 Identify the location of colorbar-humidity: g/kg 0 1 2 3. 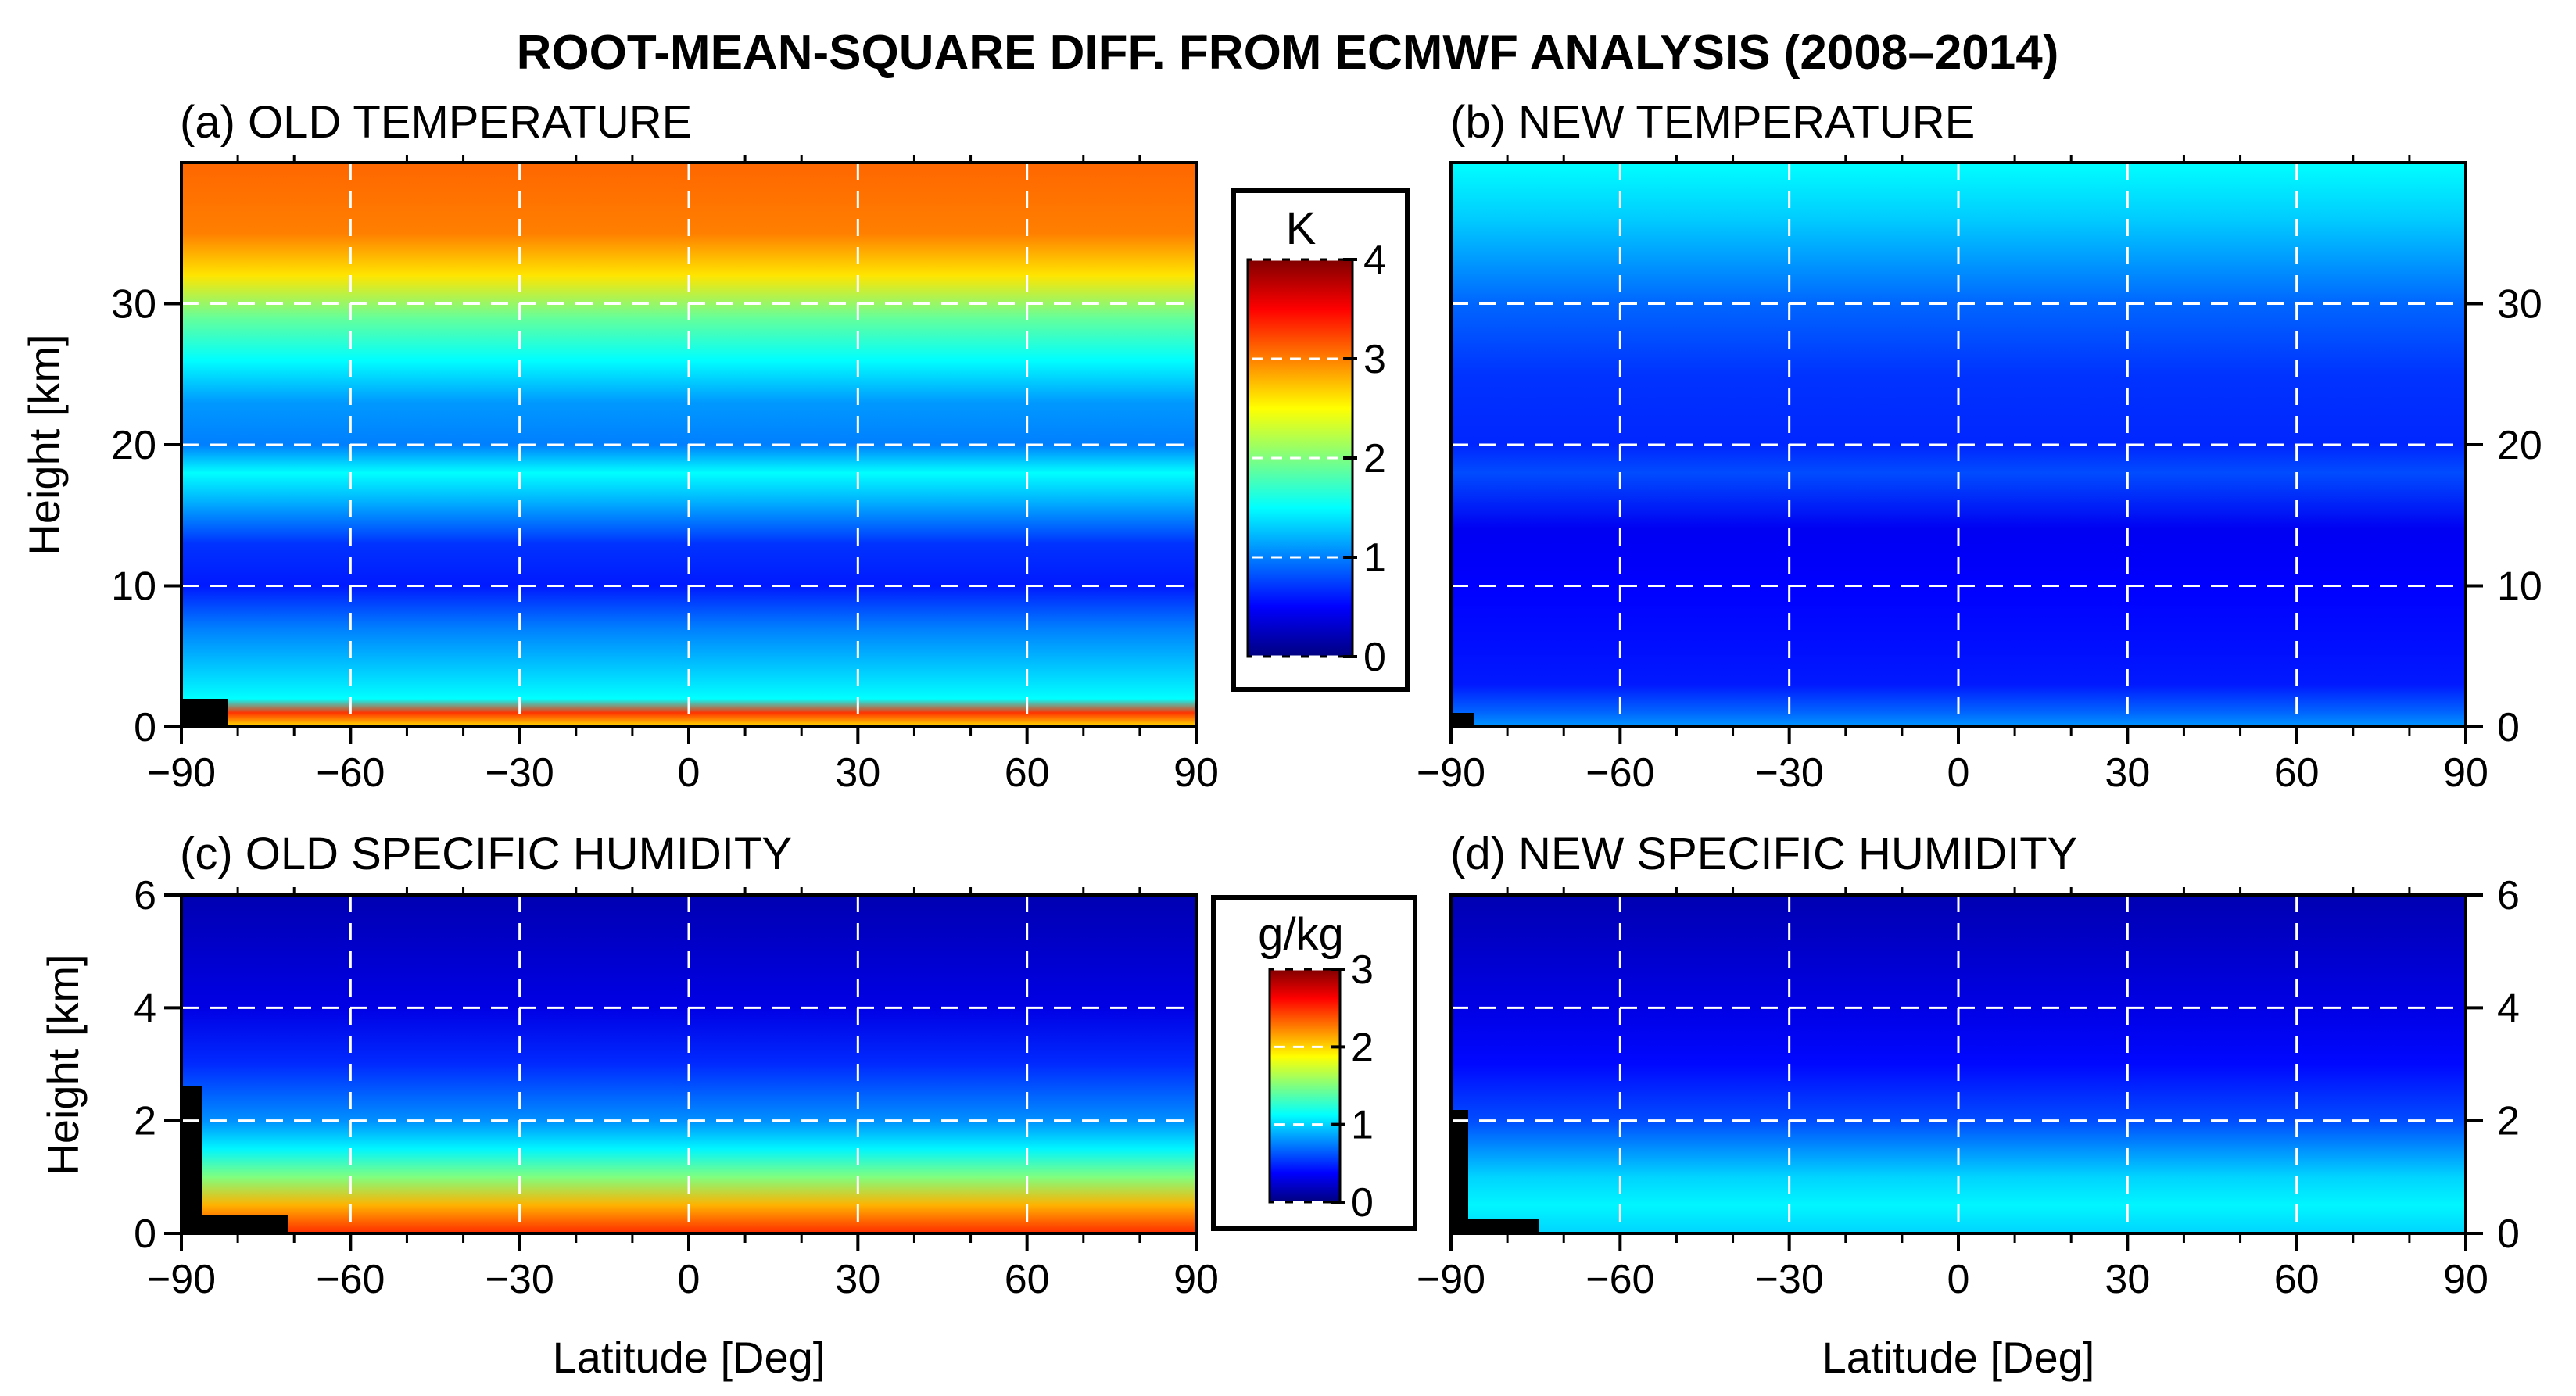
(1314, 1063).